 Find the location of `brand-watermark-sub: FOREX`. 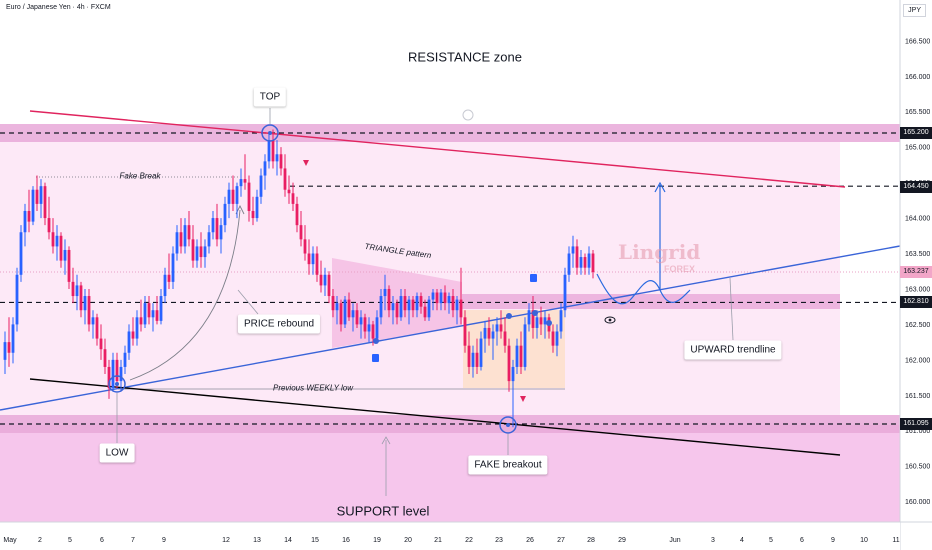

brand-watermark-sub: FOREX is located at coordinates (680, 269).